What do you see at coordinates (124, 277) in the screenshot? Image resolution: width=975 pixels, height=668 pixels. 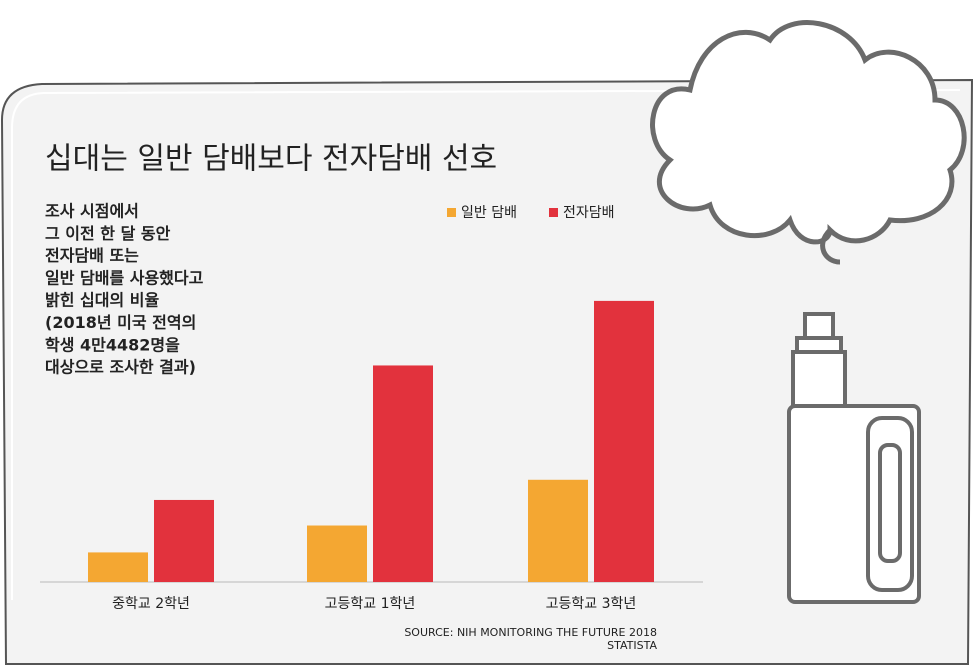 I see `description-line: 일반 담배를 사용했다고` at bounding box center [124, 277].